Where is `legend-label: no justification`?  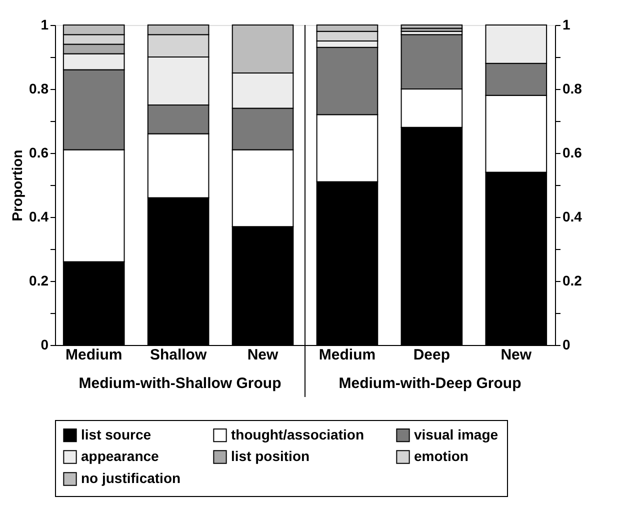
legend-label: no justification is located at coordinates (131, 478).